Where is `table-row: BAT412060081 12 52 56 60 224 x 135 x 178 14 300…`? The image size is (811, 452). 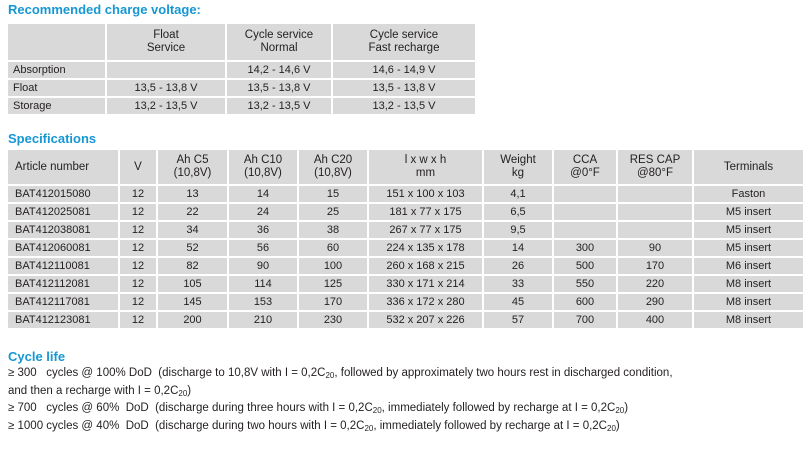
table-row: BAT412060081 12 52 56 60 224 x 135 x 178 14 300… is located at coordinates (405, 248).